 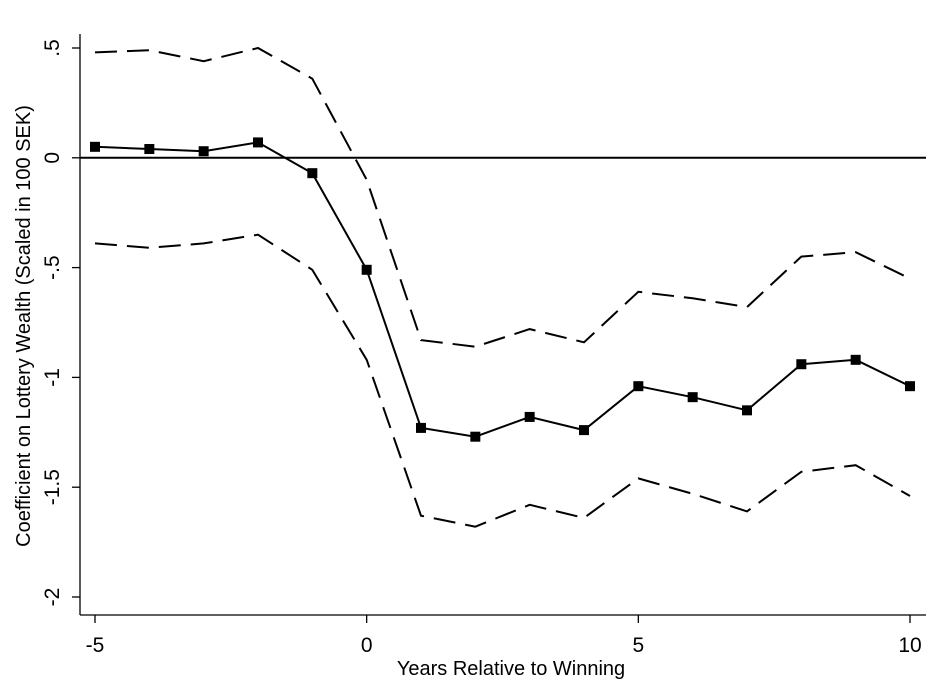 I want to click on x-tick-label: 5, so click(x=638, y=645).